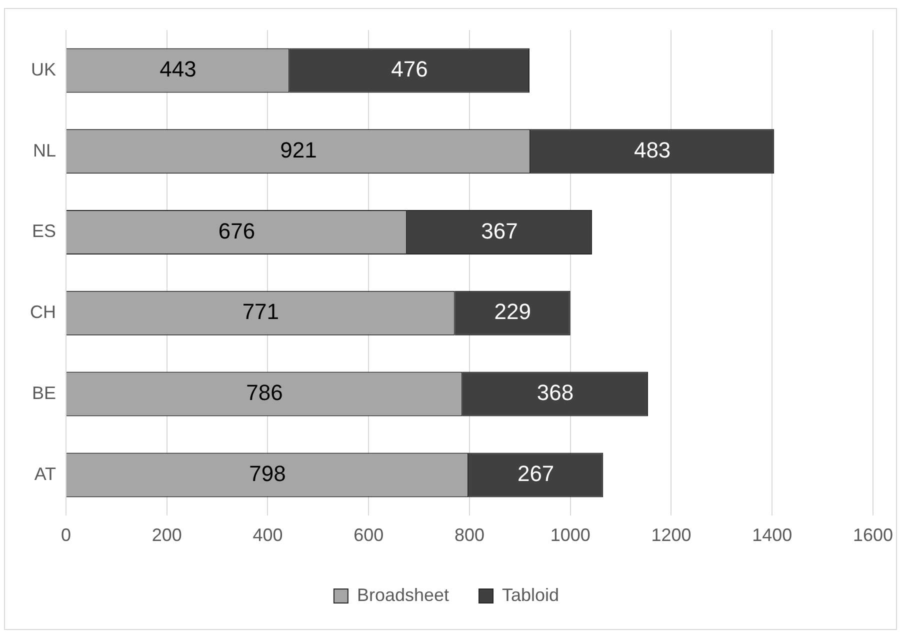  I want to click on y-tick-label: CH, so click(43, 312).